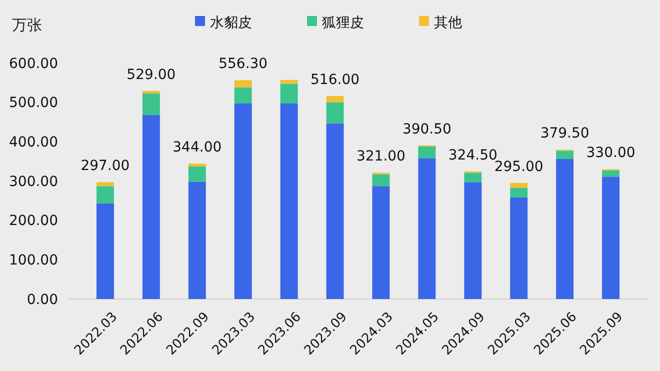 This screenshot has height=371, width=660. I want to click on total-label: 556.30, so click(243, 64).